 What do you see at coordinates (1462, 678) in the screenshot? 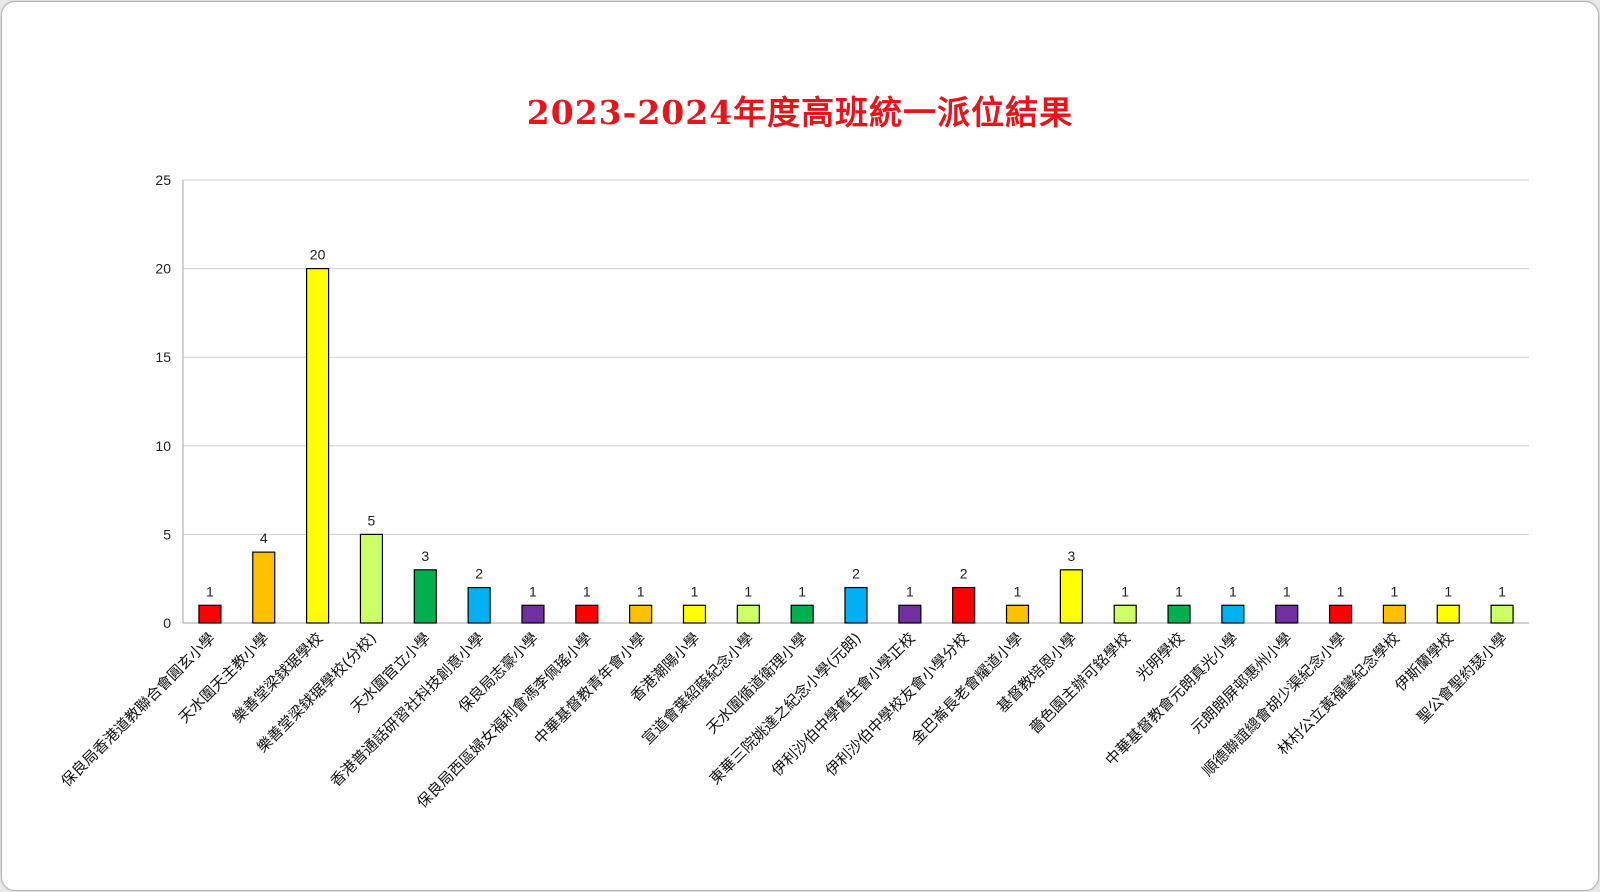
I see `x-tick-label: 聖公會聖約瑟小學` at bounding box center [1462, 678].